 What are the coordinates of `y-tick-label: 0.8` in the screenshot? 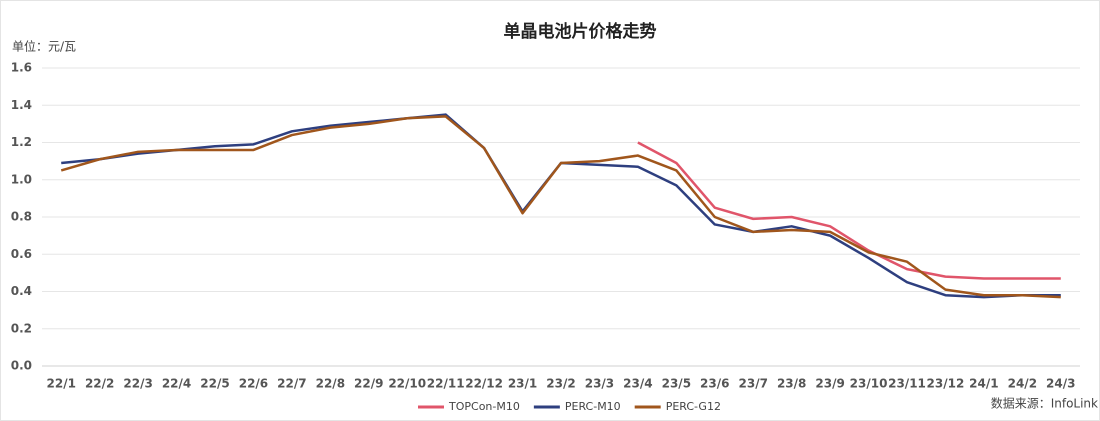 It's located at (21, 217).